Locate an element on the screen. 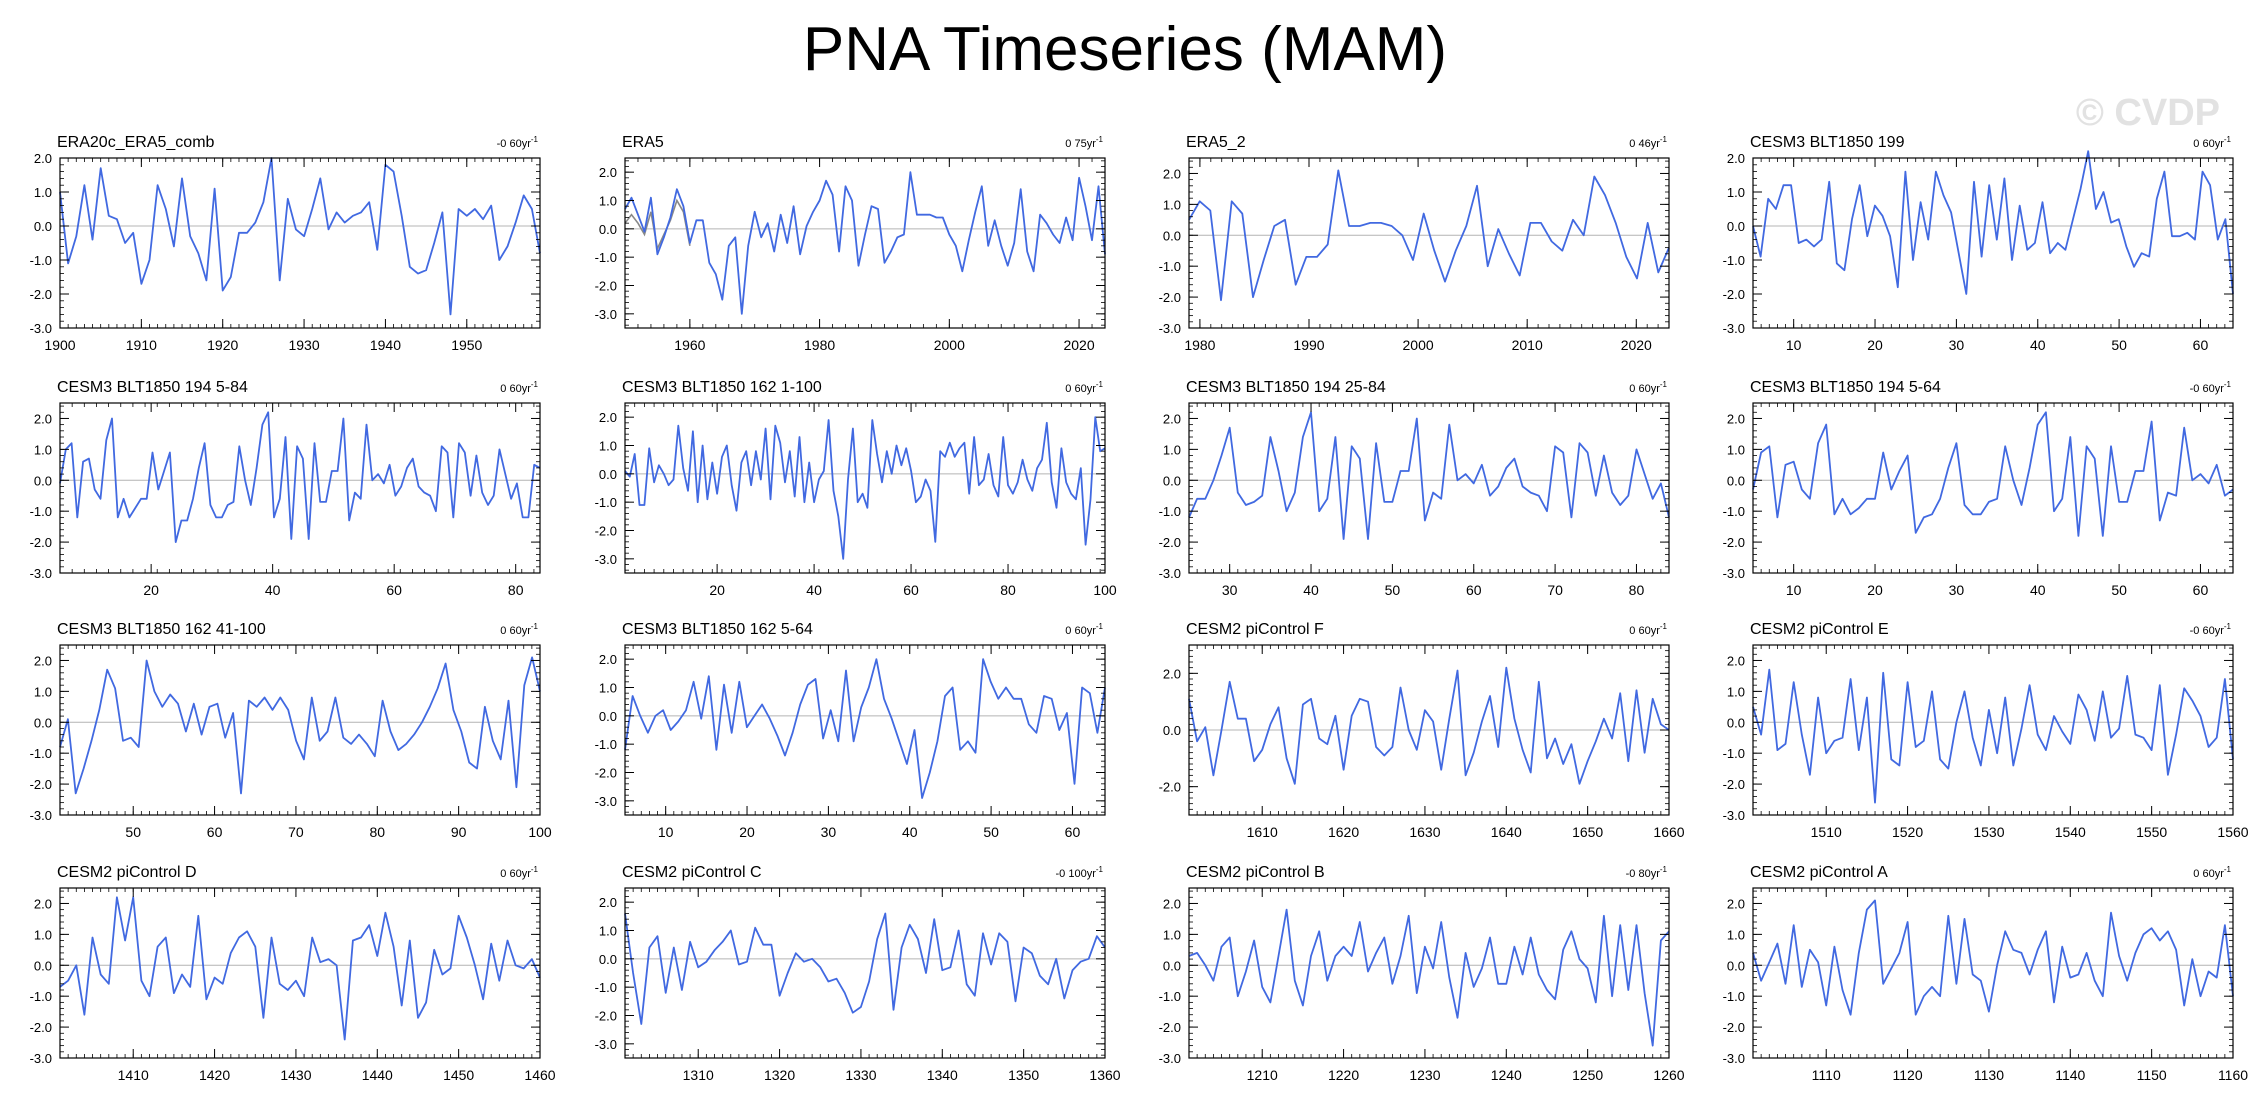 This screenshot has height=1118, width=2250. x-tick-label: 1940 is located at coordinates (385, 345).